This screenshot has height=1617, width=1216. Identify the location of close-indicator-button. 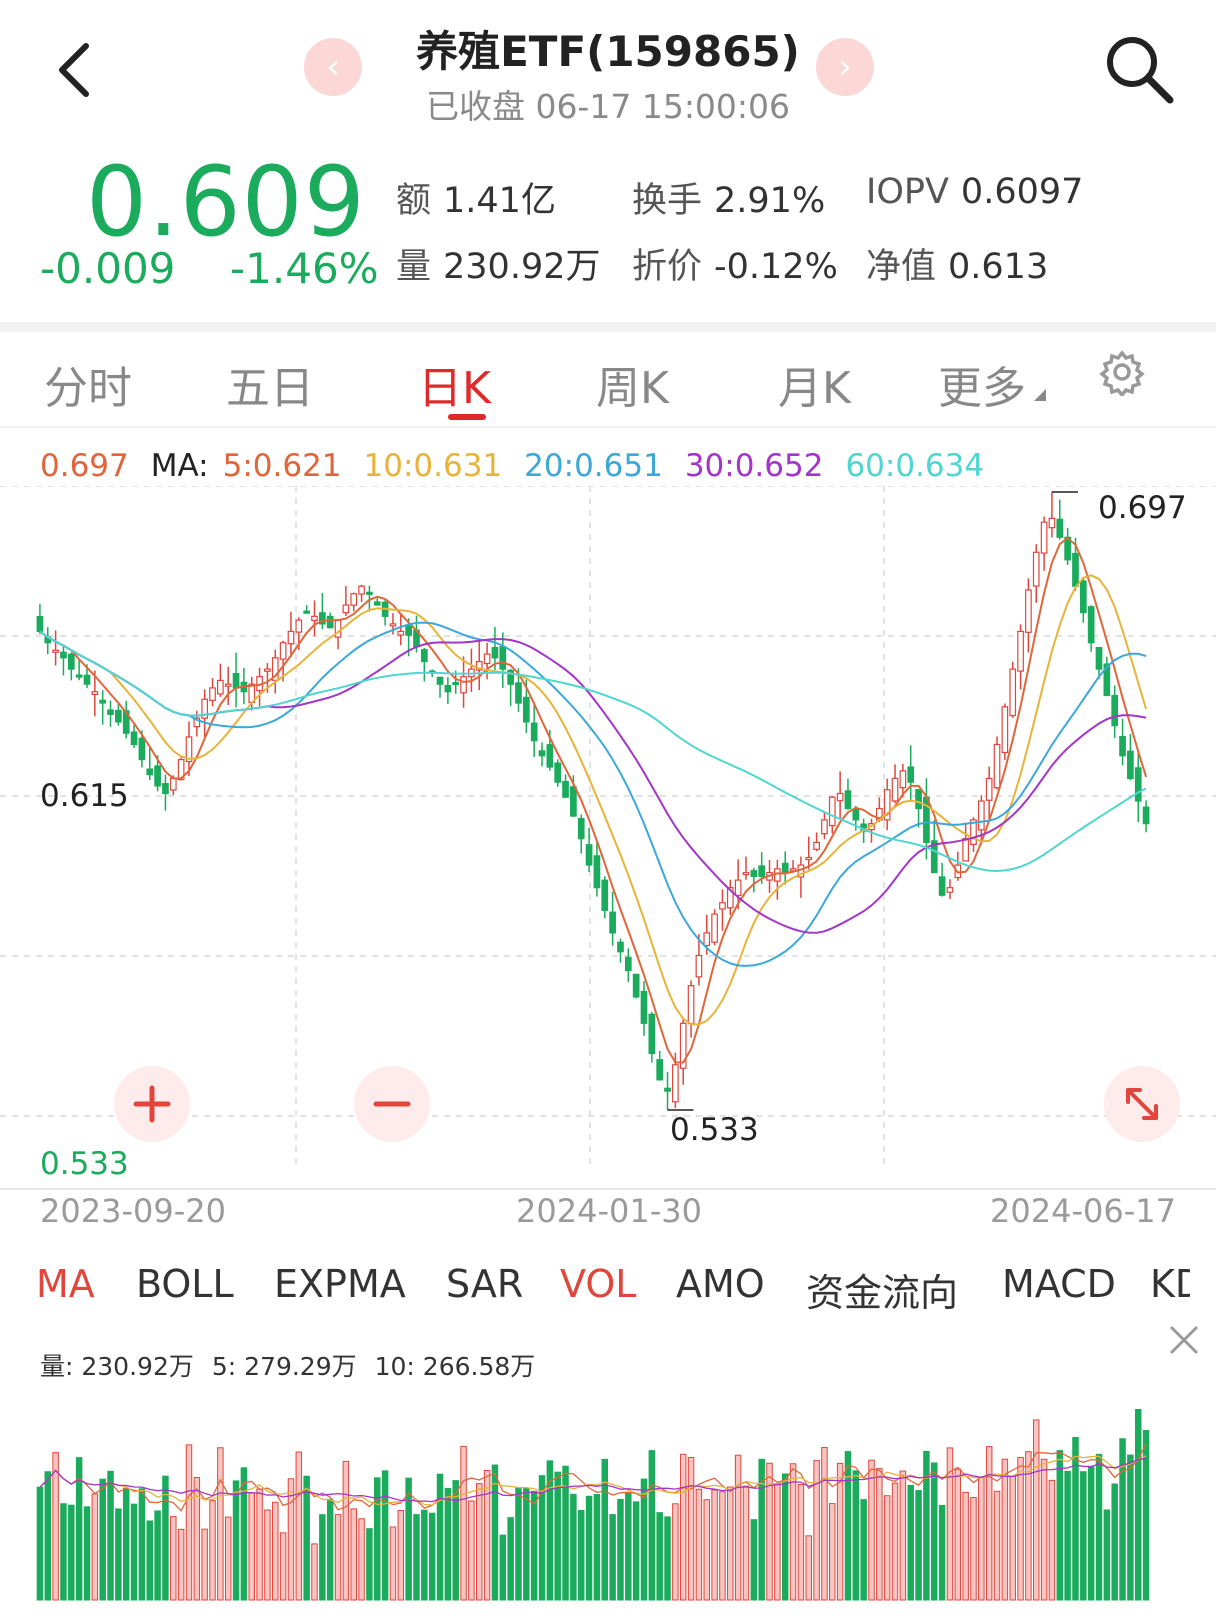
(1184, 1340).